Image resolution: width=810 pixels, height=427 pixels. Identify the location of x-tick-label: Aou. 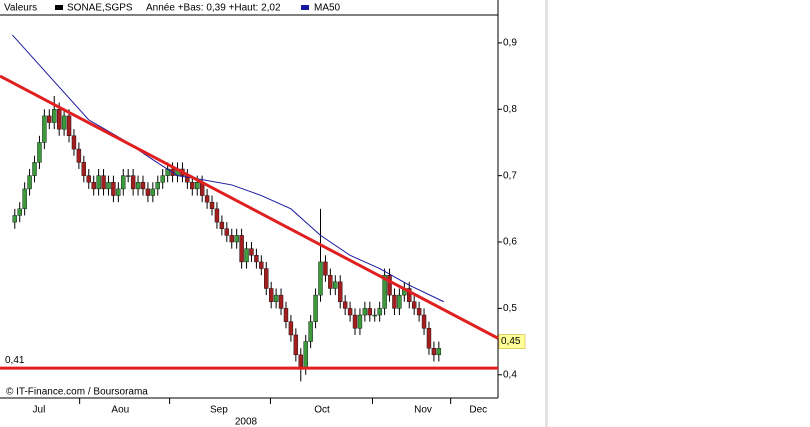
(120, 410).